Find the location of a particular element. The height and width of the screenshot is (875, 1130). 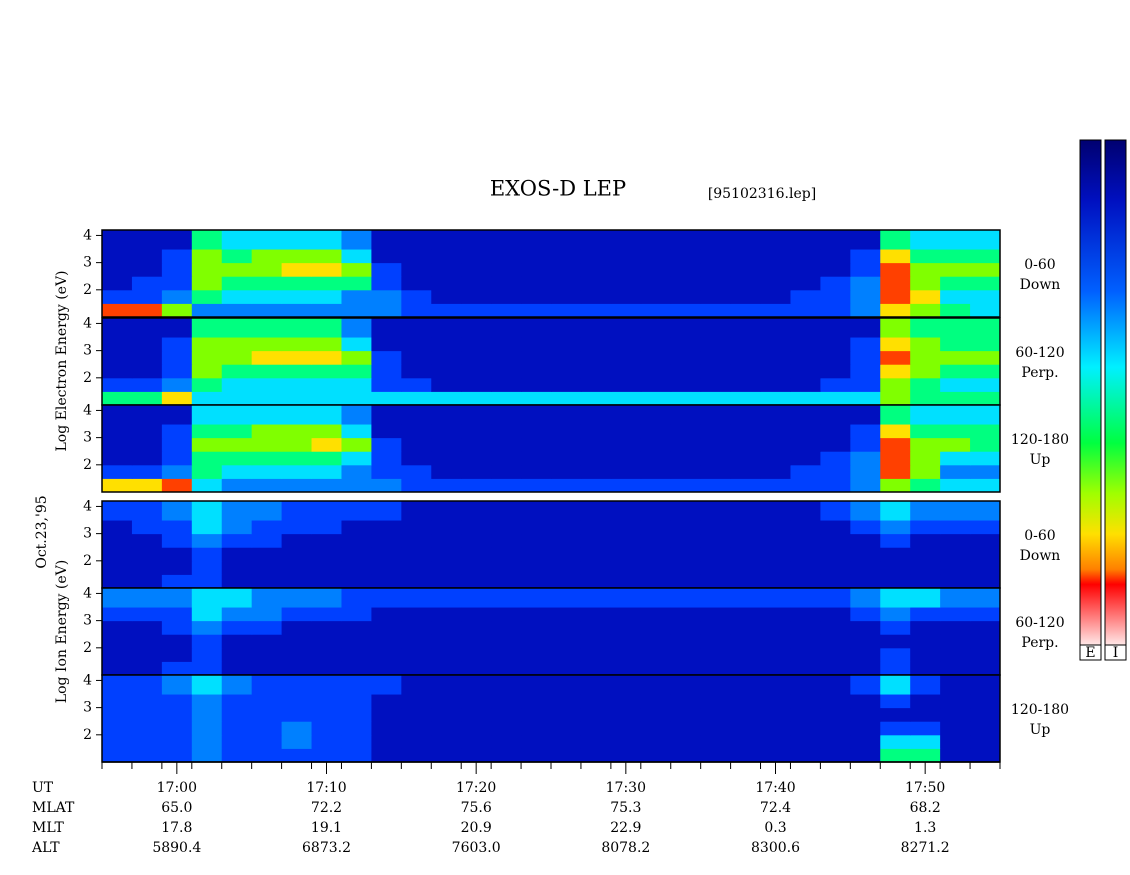

x-tick-label: 17:30 is located at coordinates (626, 788).